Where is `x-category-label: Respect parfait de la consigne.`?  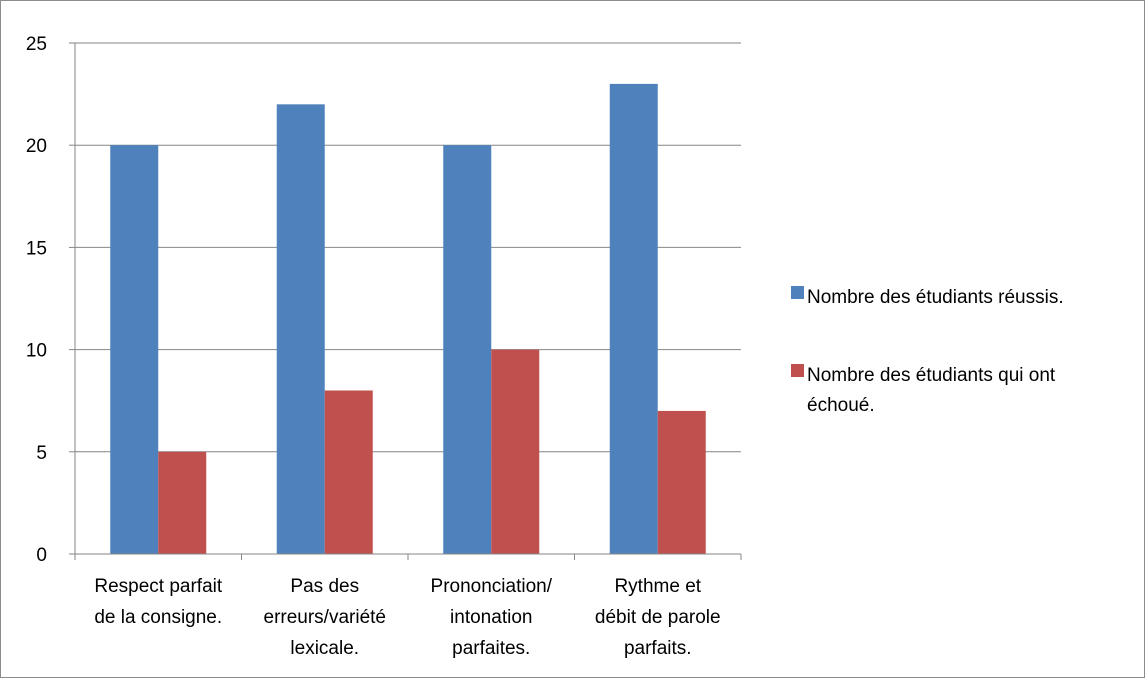
x-category-label: Respect parfait de la consigne. is located at coordinates (158, 602).